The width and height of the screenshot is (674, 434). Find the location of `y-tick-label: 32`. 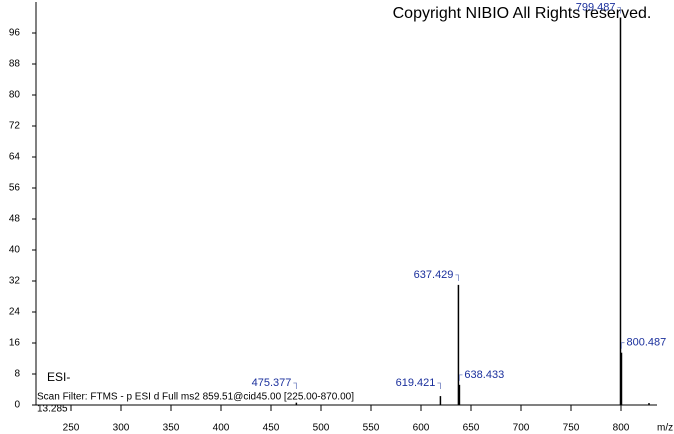

y-tick-label: 32 is located at coordinates (15, 281).